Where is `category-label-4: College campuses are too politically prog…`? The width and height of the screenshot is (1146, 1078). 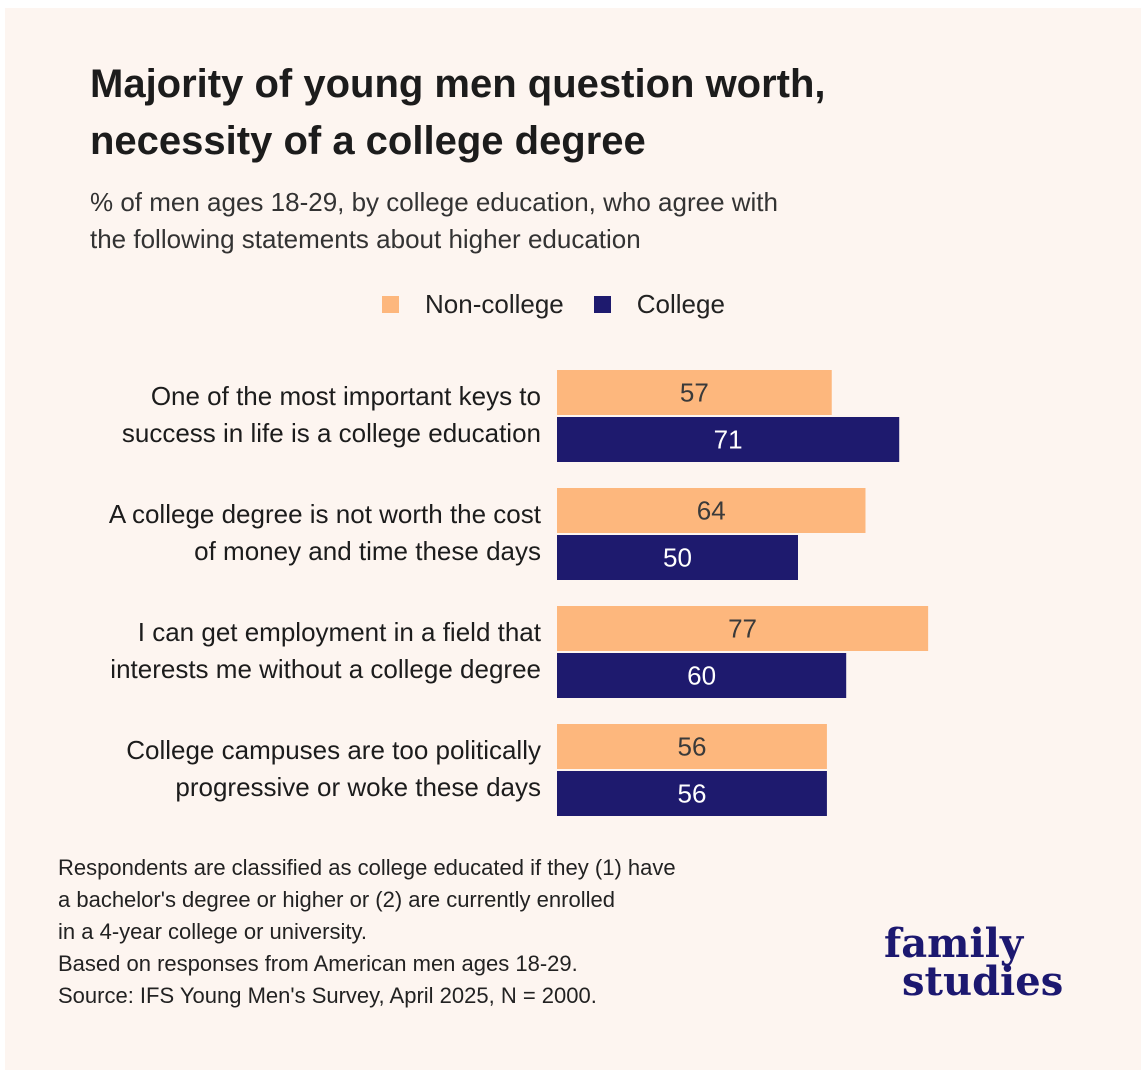 category-label-4: College campuses are too politically prog… is located at coordinates (281, 769).